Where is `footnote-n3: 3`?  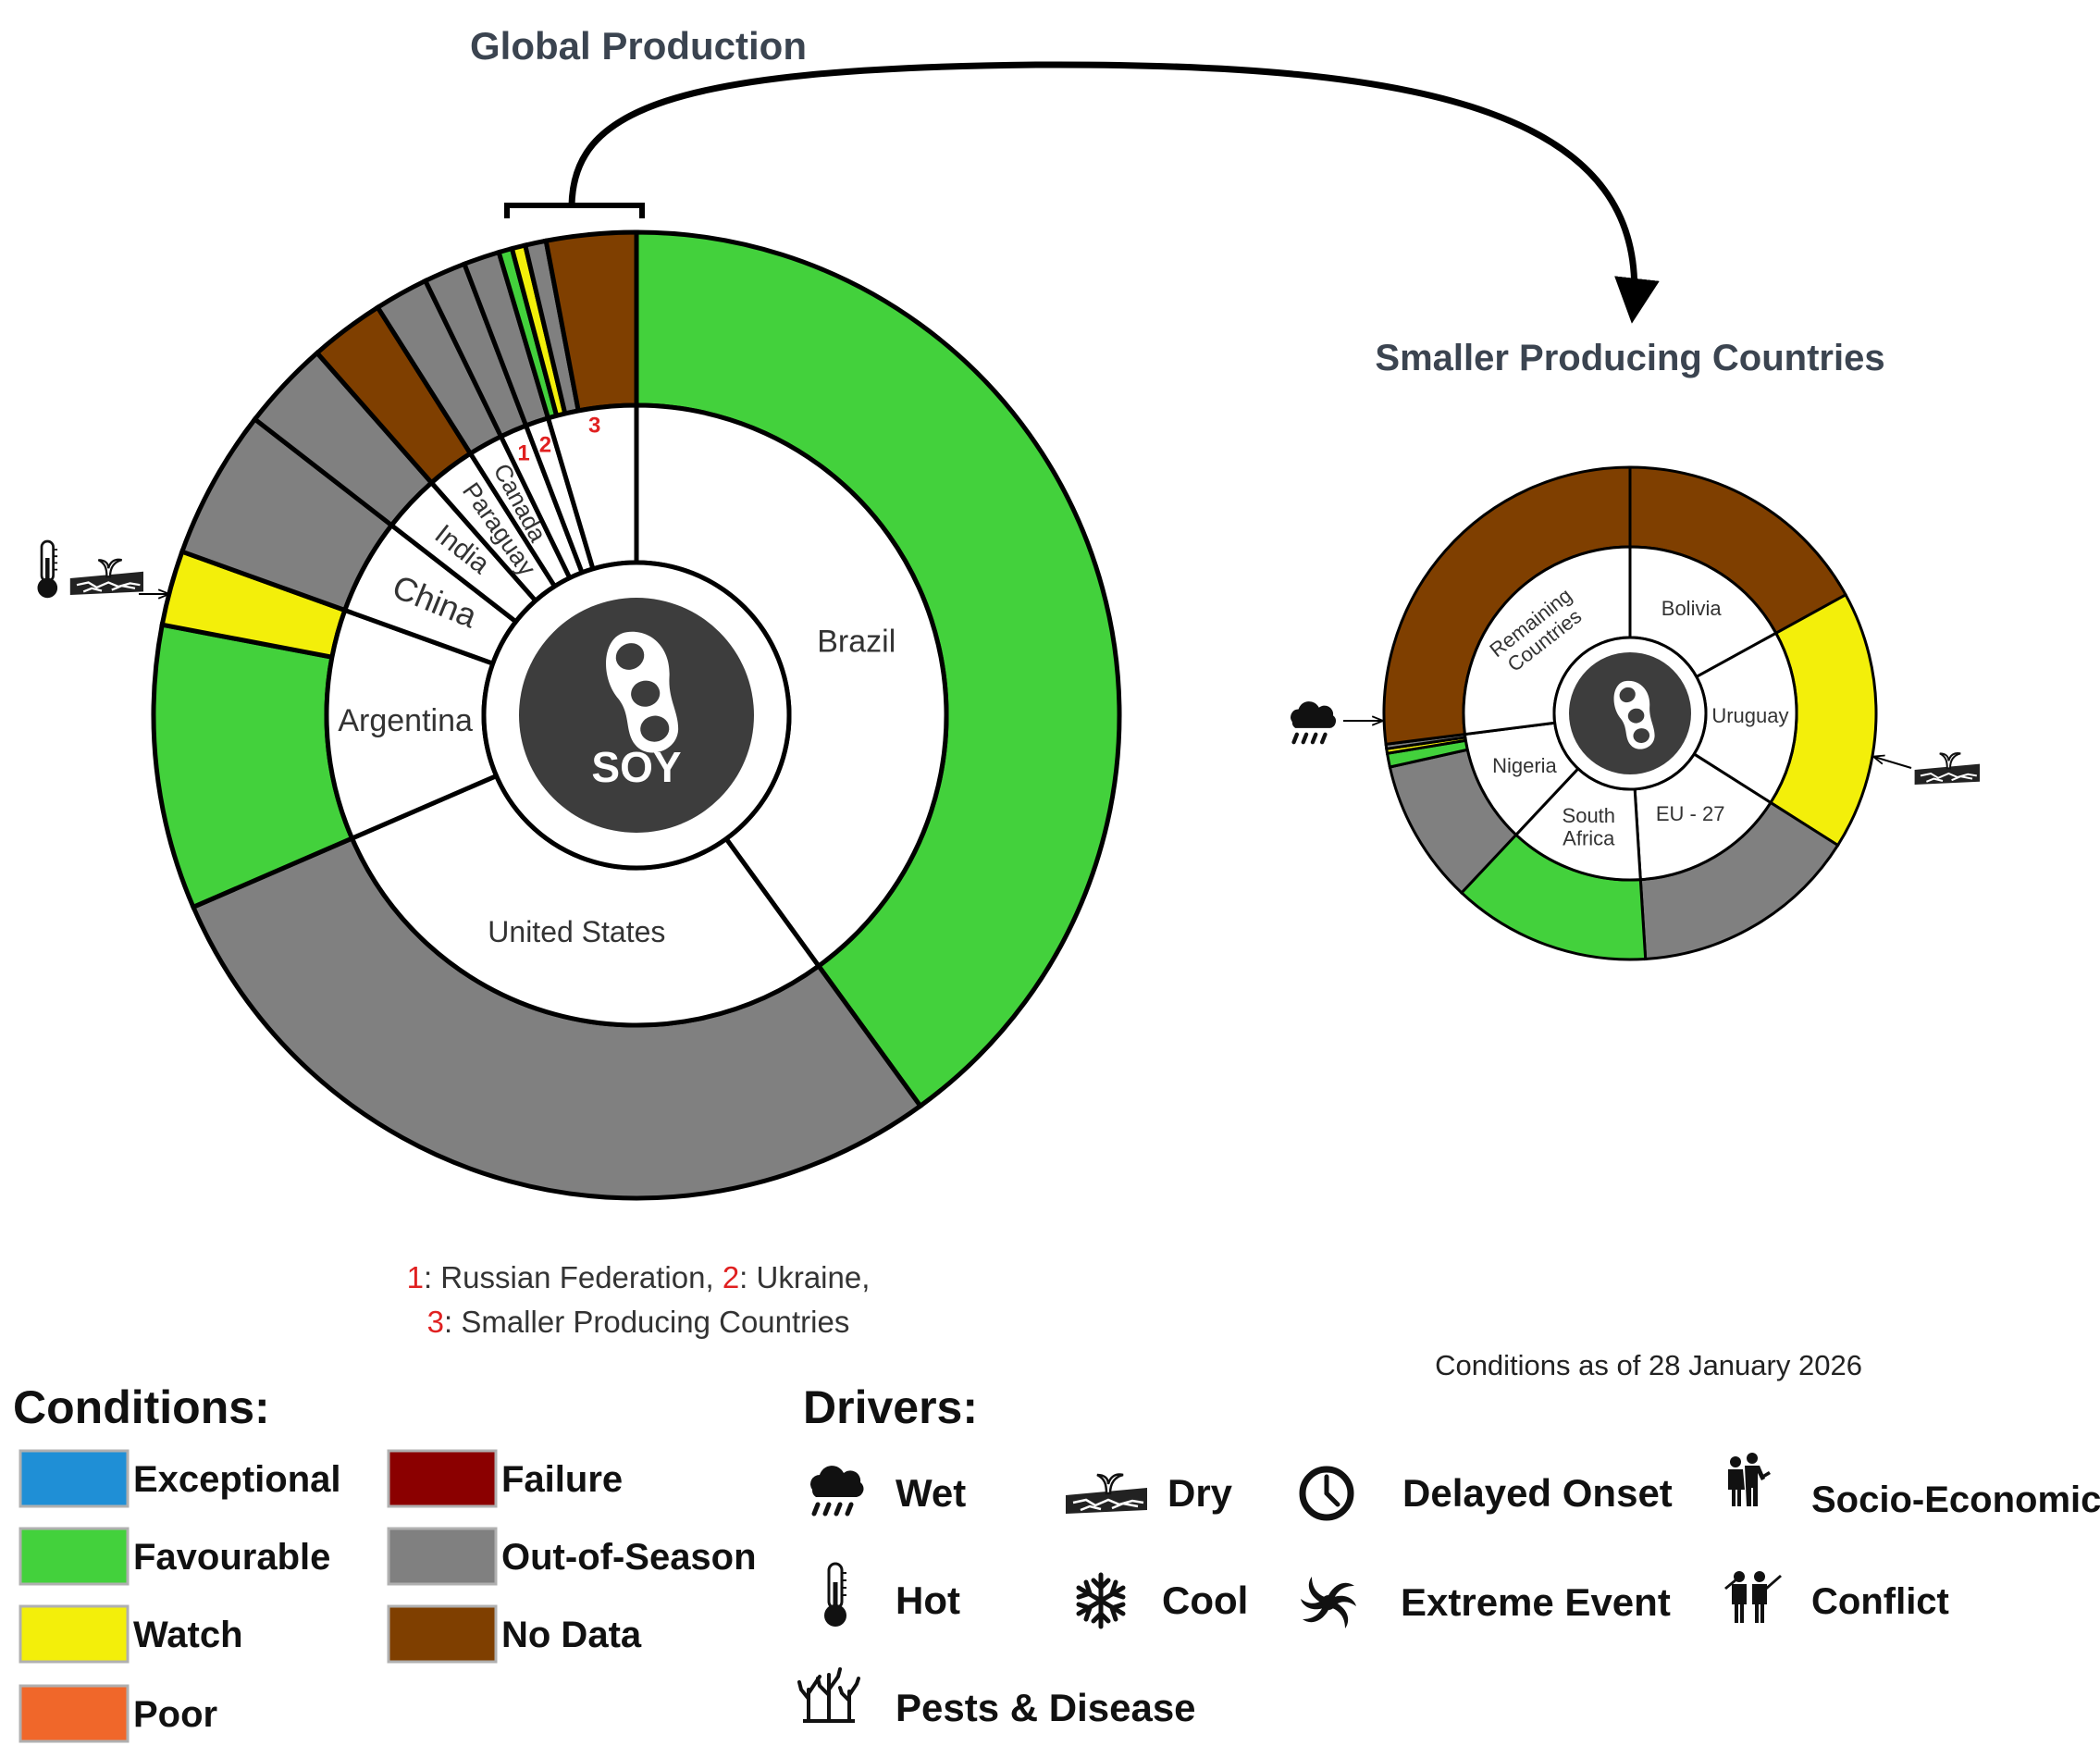
footnote-n3: 3 is located at coordinates (435, 1322).